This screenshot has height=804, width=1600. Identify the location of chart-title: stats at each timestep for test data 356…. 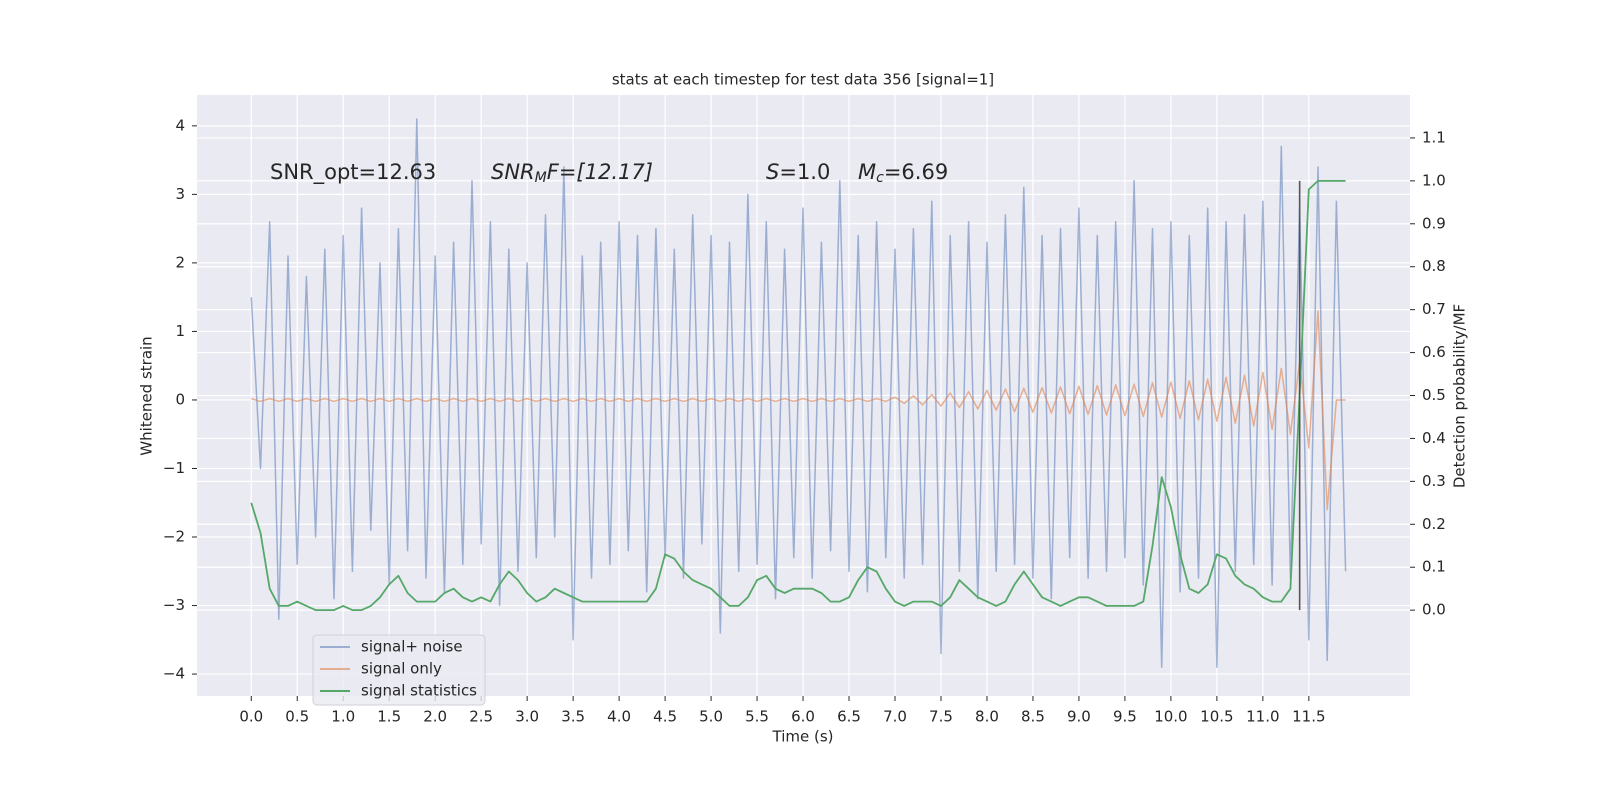
(803, 80).